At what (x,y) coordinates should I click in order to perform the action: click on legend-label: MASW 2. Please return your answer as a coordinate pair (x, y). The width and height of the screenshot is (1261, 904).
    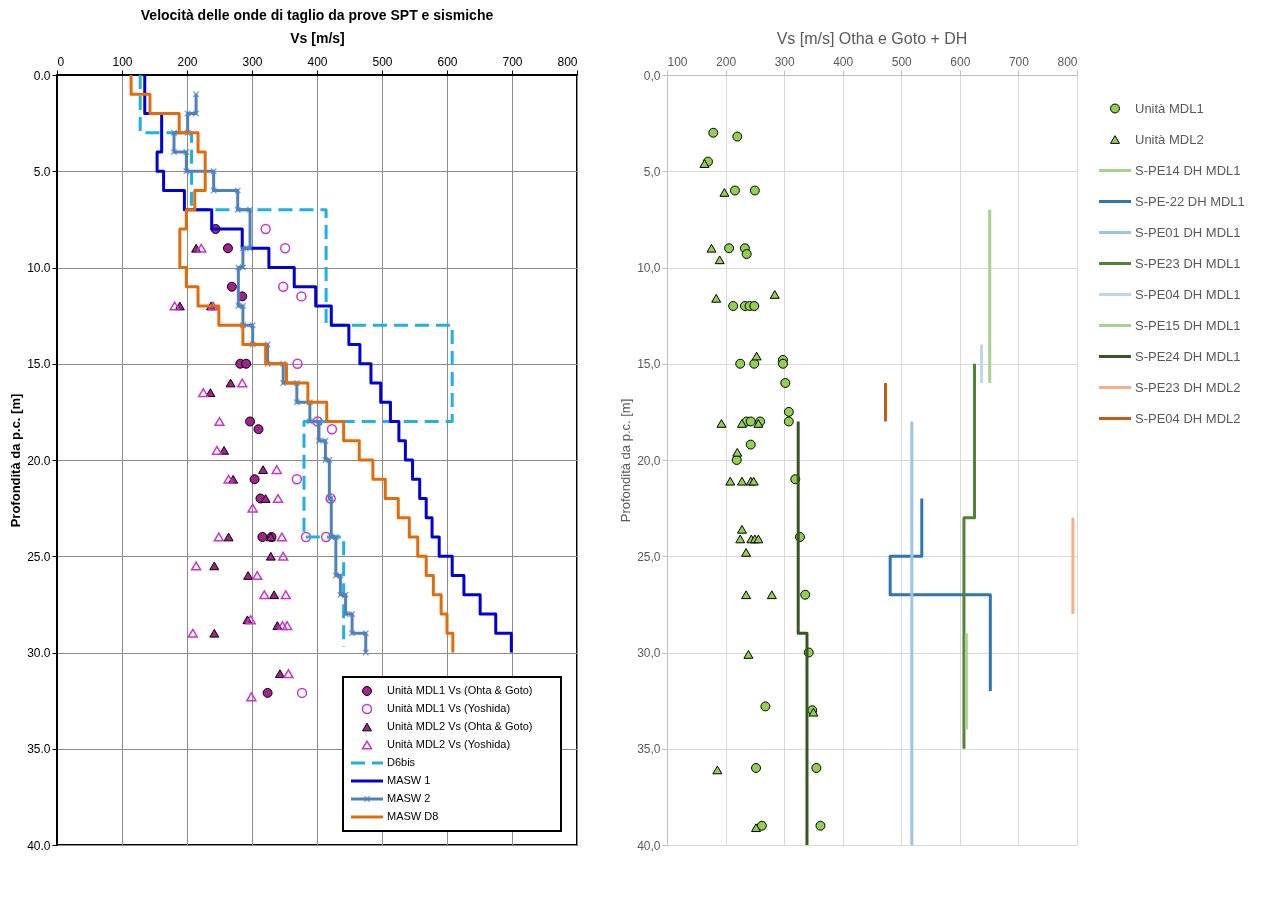
    Looking at the image, I should click on (409, 798).